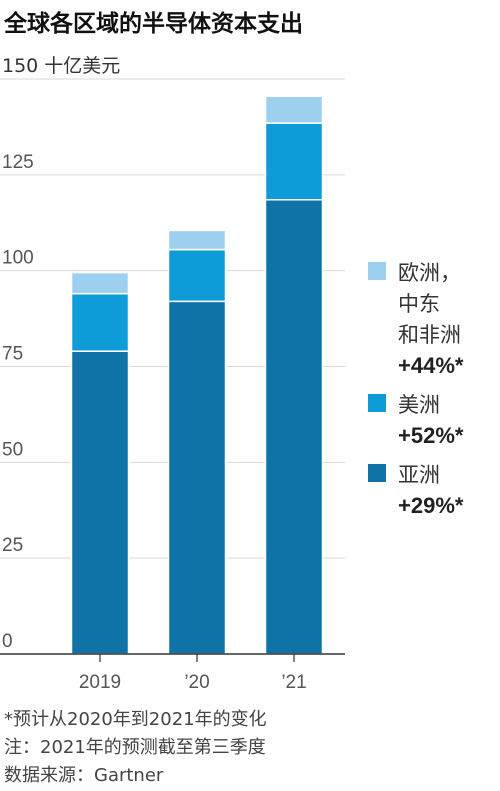 This screenshot has width=500, height=791. Describe the element at coordinates (431, 435) in the screenshot. I see `legend-change-label: +52%*` at that location.